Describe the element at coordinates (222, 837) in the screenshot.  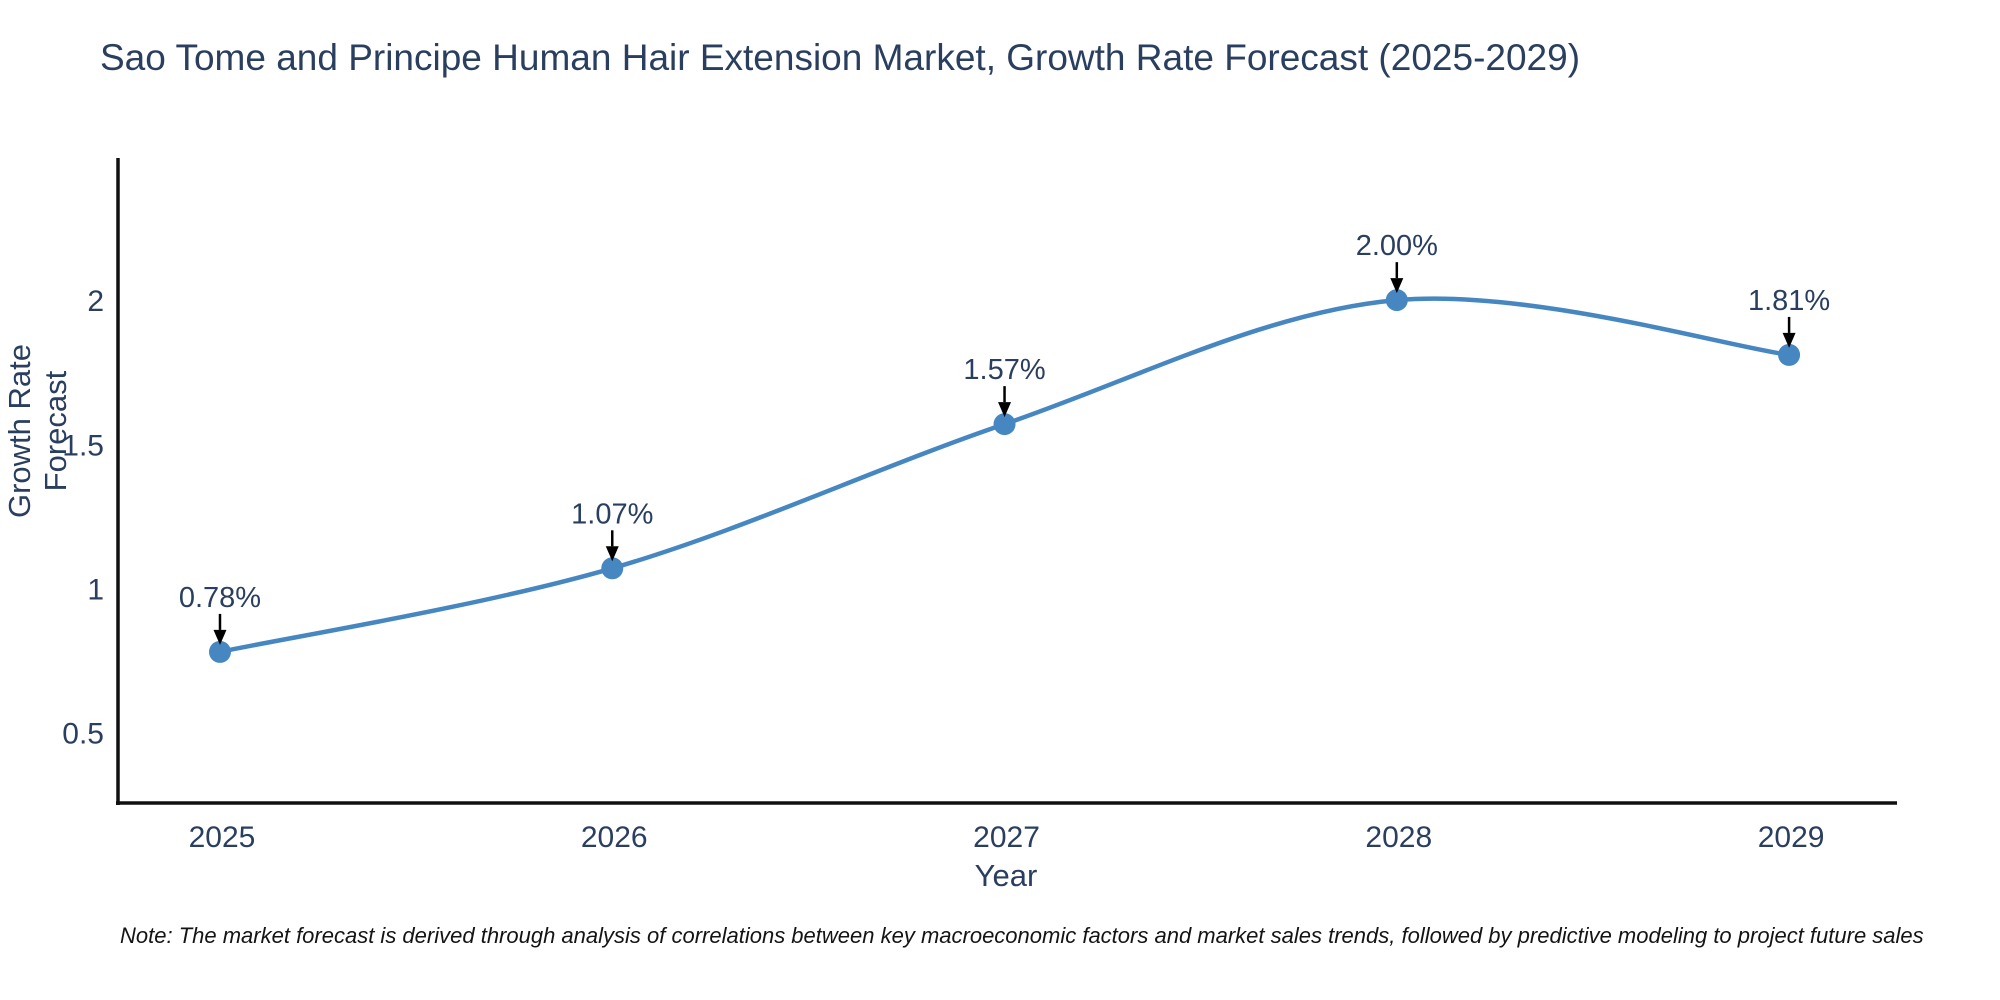
I see `x-tick-label: 2025` at that location.